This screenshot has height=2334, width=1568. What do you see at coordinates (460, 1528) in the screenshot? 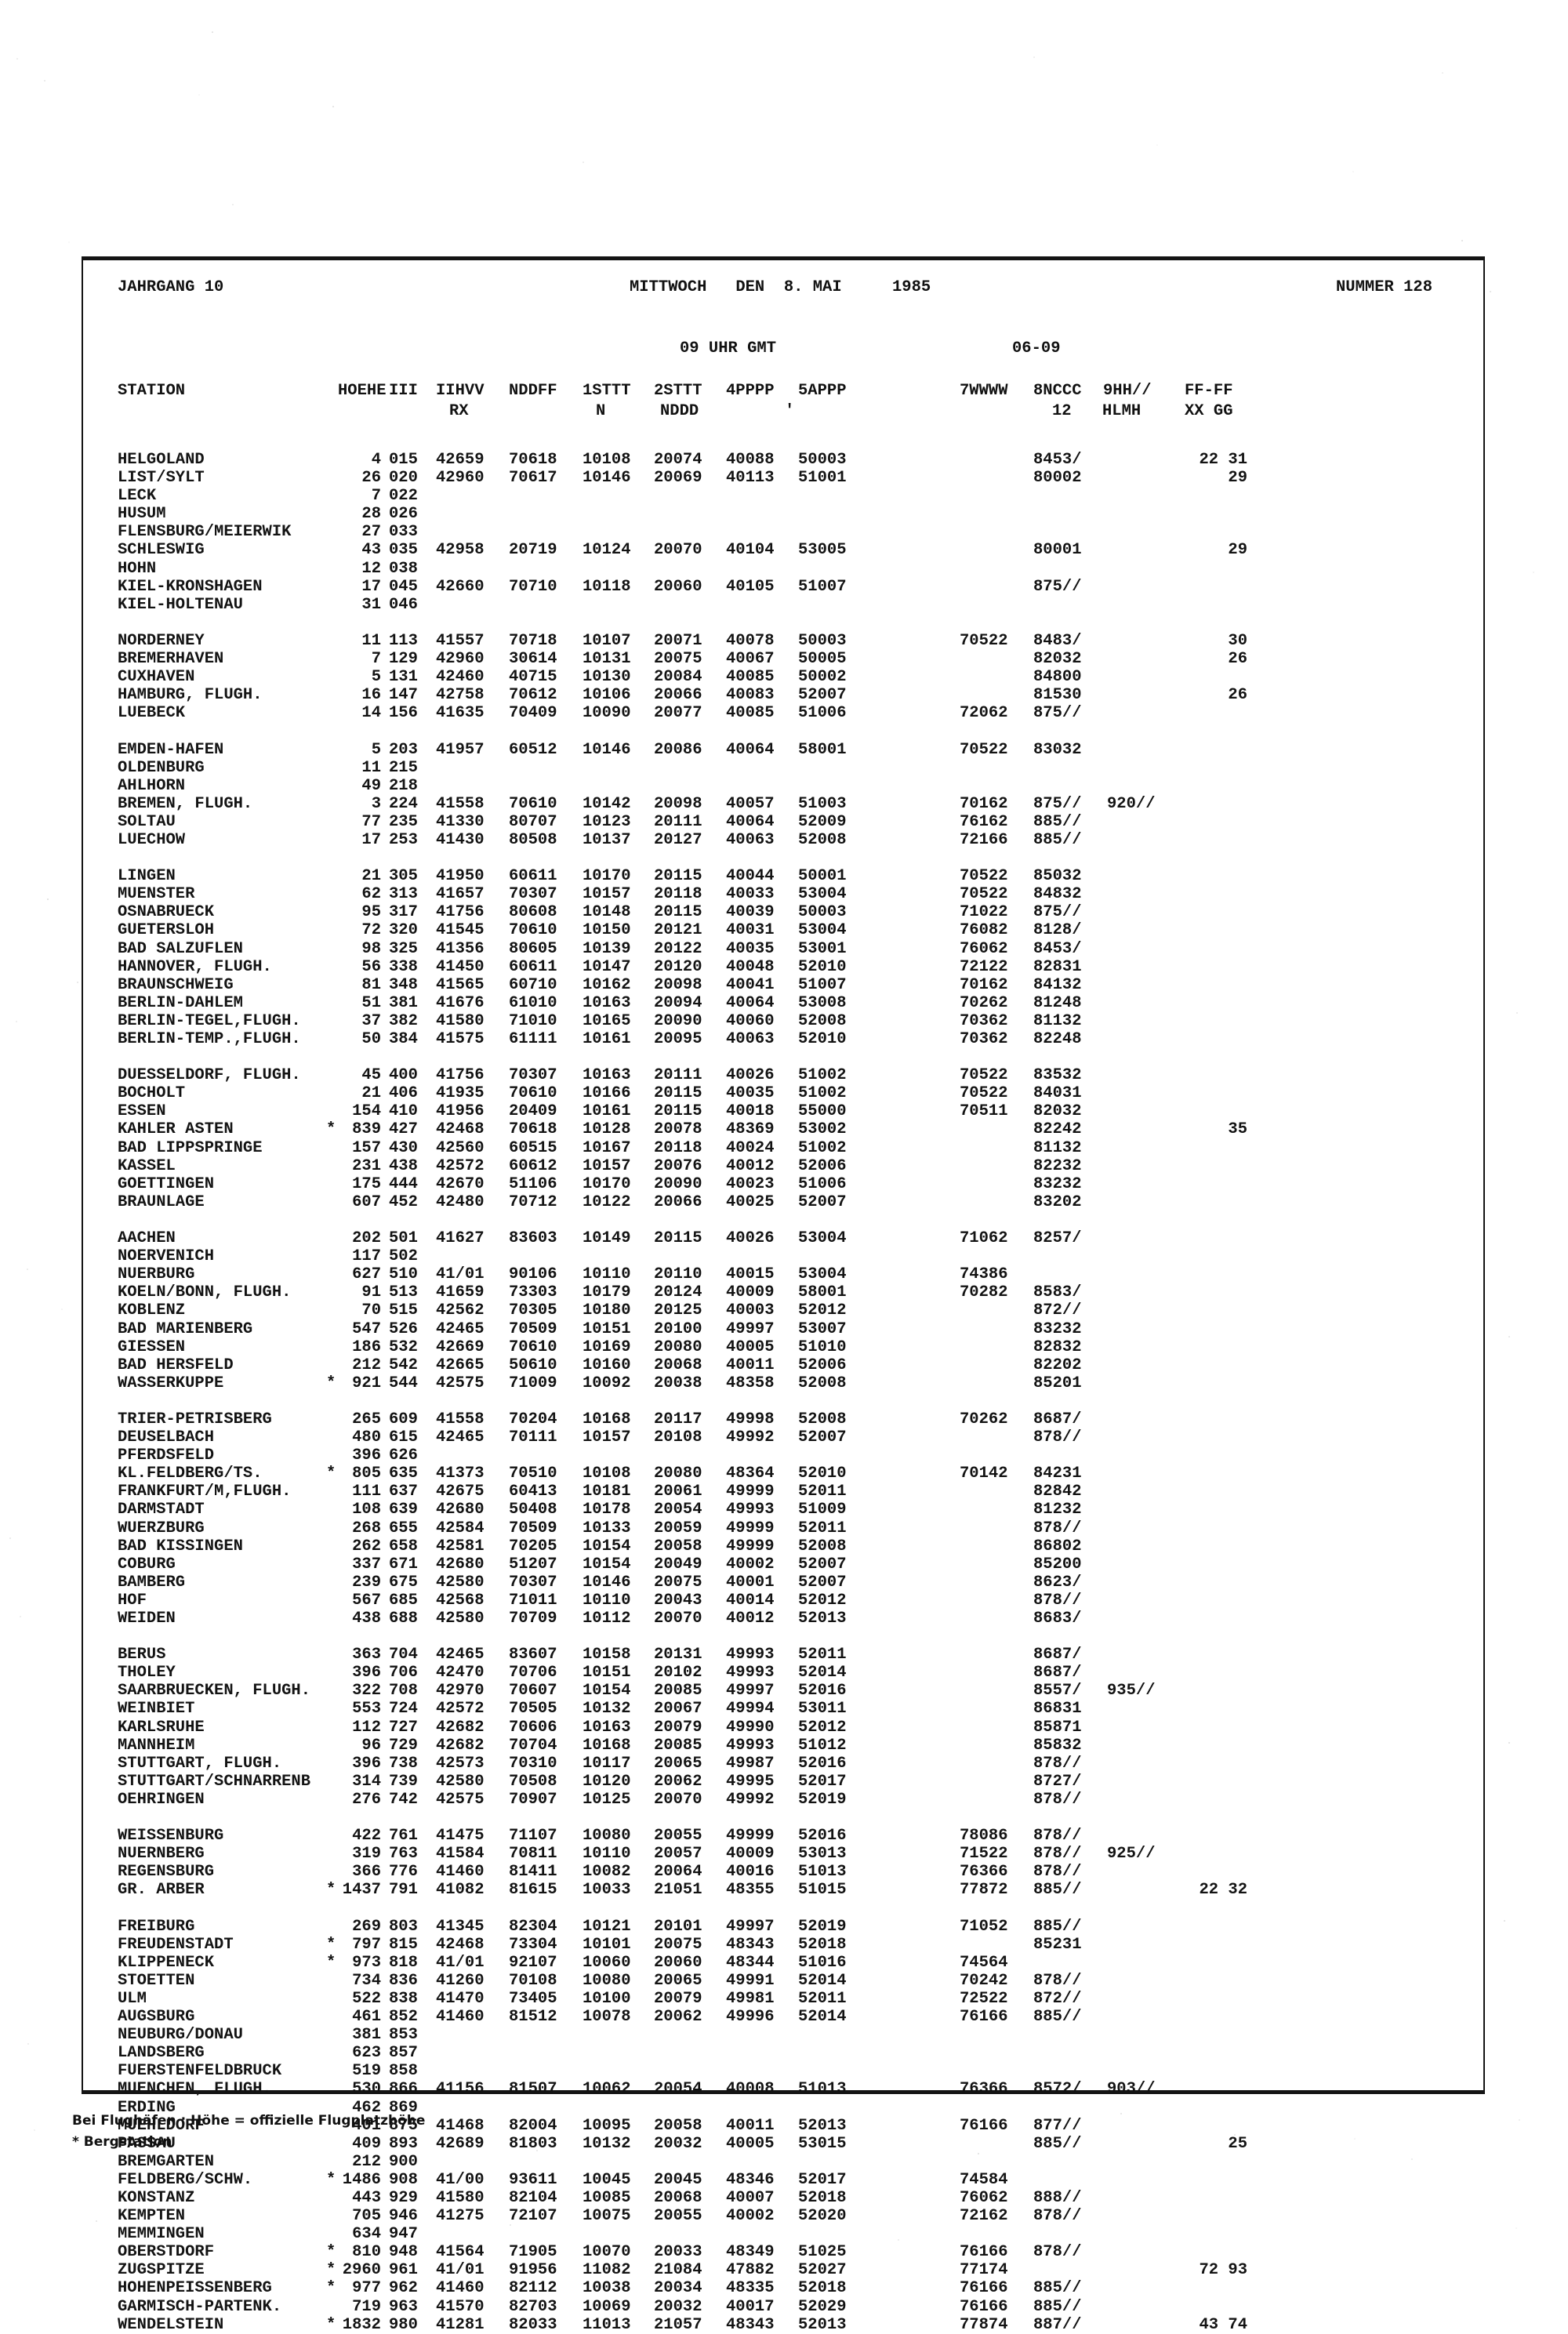
I see `observation-field: 42584` at bounding box center [460, 1528].